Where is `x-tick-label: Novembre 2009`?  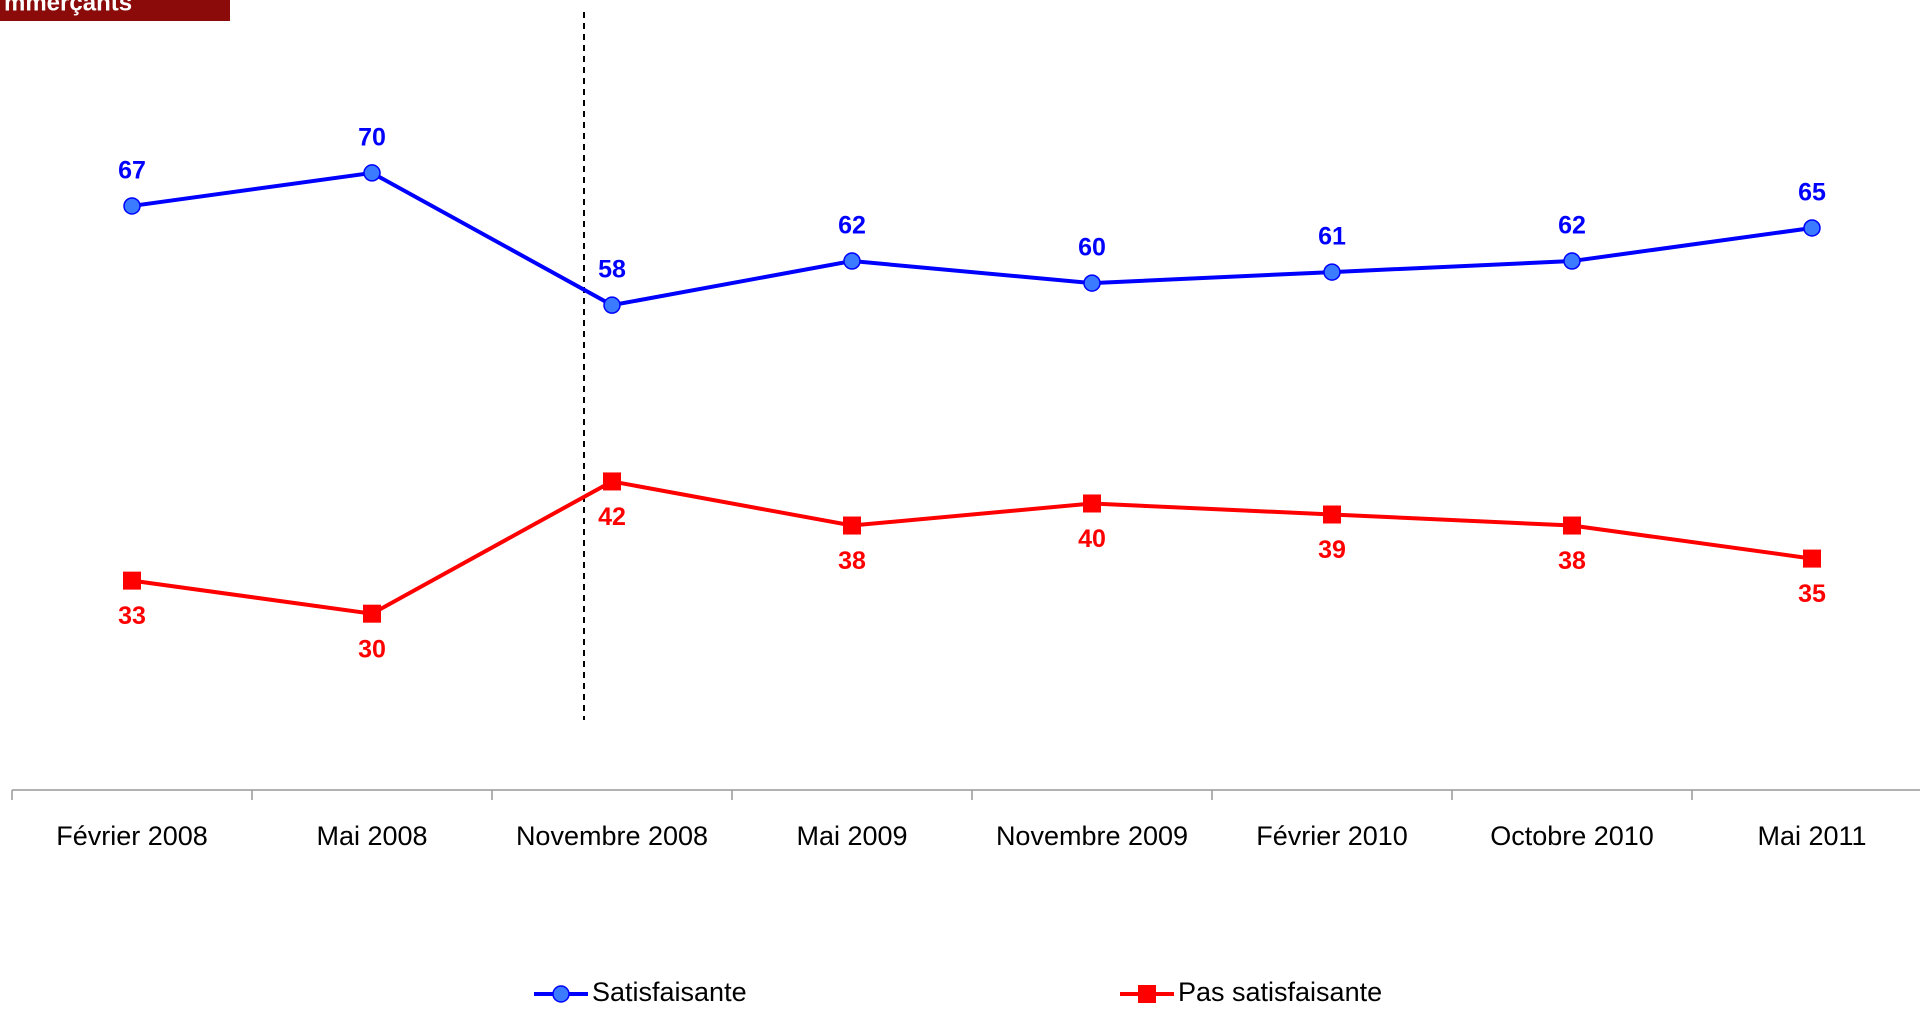
x-tick-label: Novembre 2009 is located at coordinates (1092, 836).